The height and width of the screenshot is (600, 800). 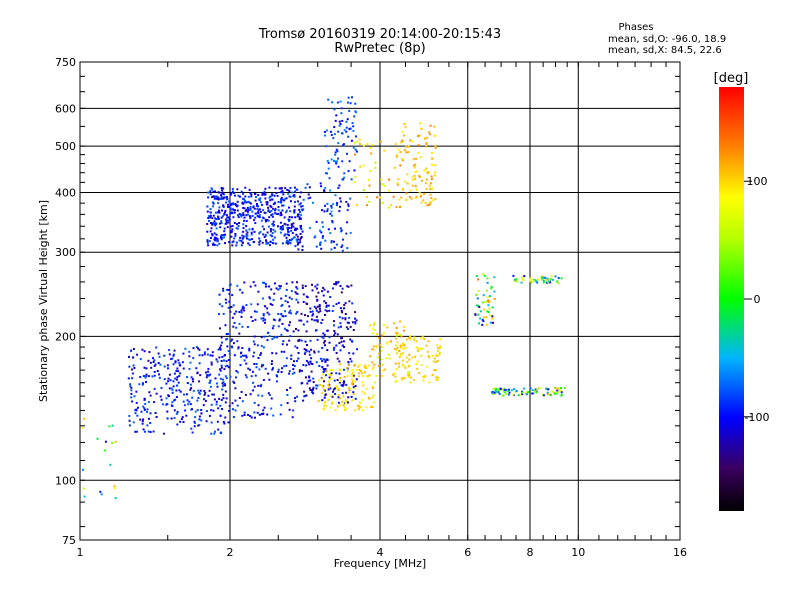 What do you see at coordinates (680, 552) in the screenshot?
I see `x-tick-label: 16` at bounding box center [680, 552].